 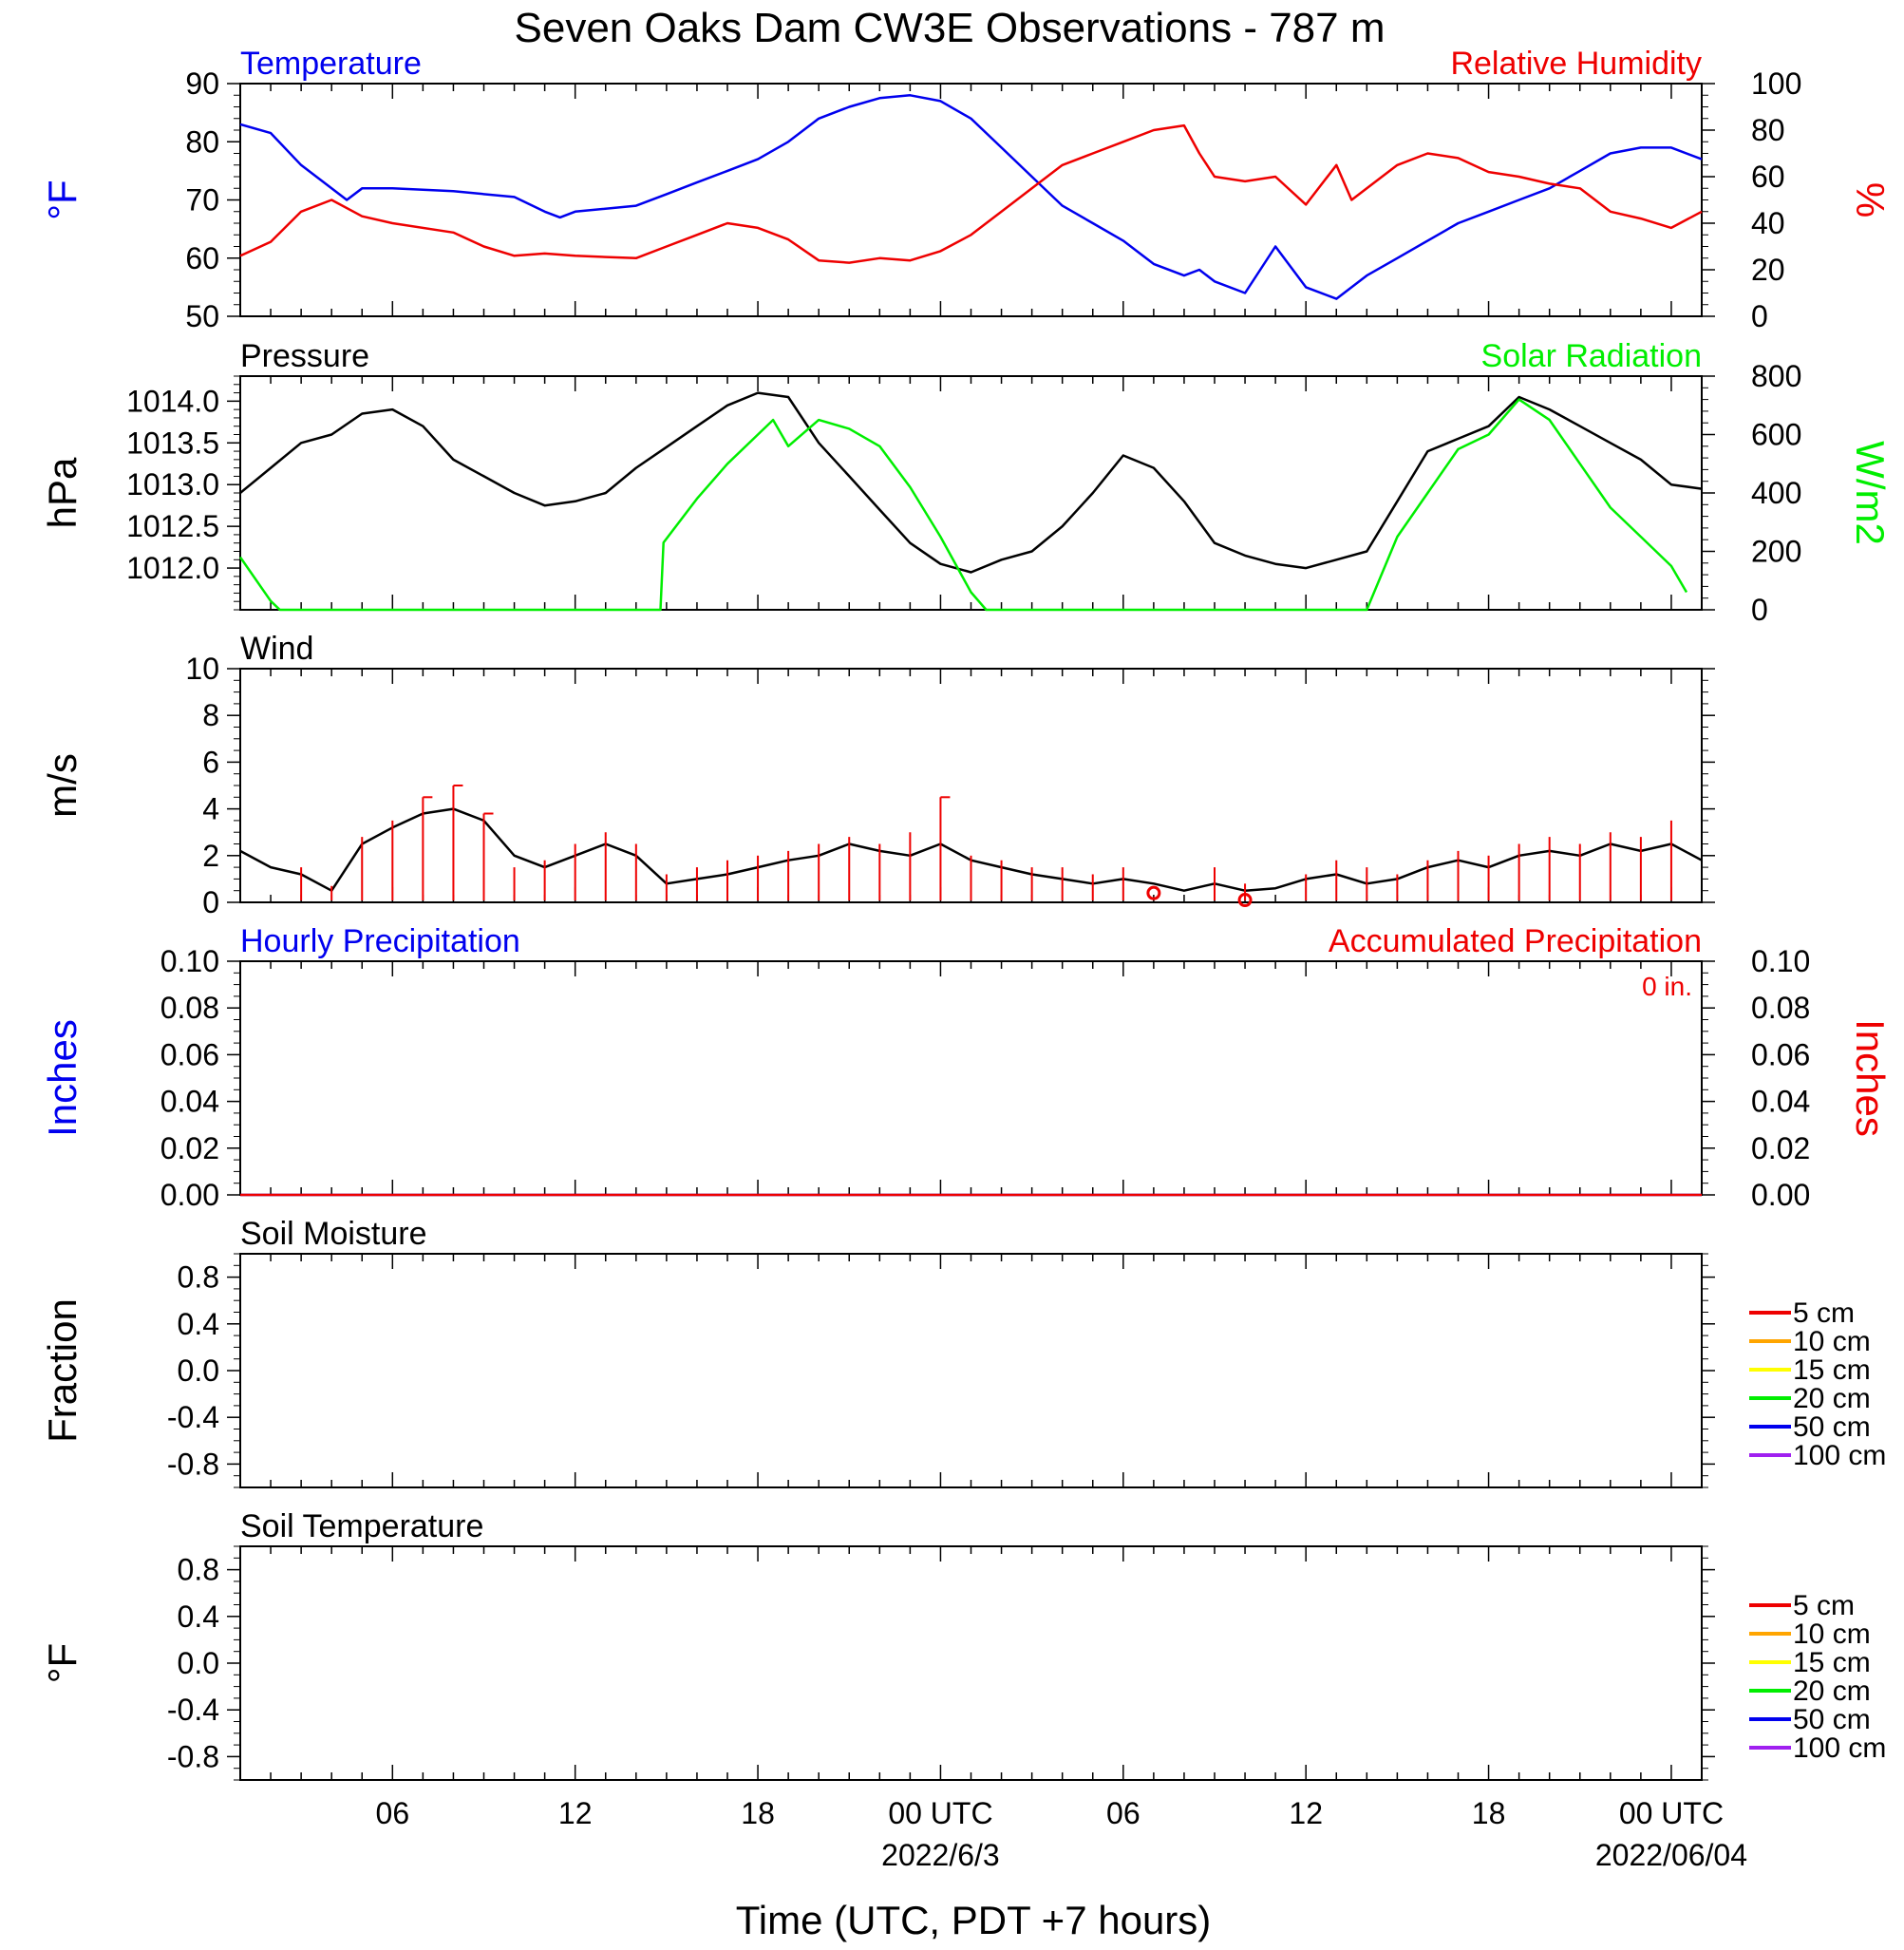 What do you see at coordinates (1780, 1008) in the screenshot?
I see `y-tick-label-right: 0.08` at bounding box center [1780, 1008].